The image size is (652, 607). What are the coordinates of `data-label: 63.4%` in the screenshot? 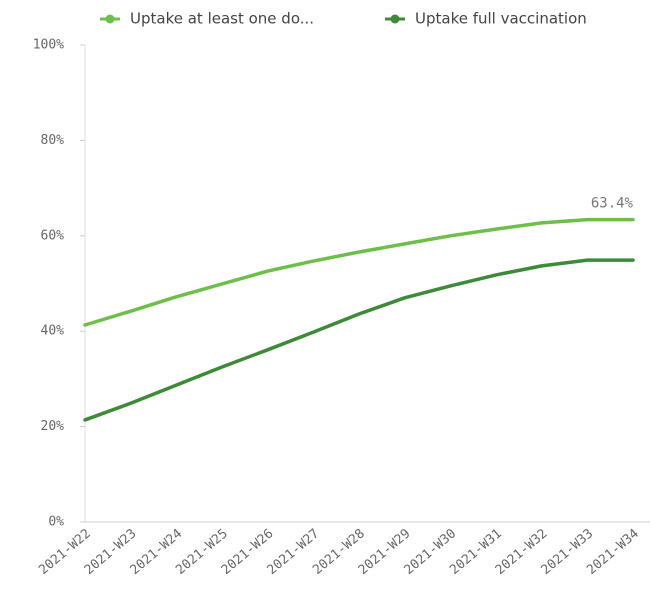 It's located at (612, 204).